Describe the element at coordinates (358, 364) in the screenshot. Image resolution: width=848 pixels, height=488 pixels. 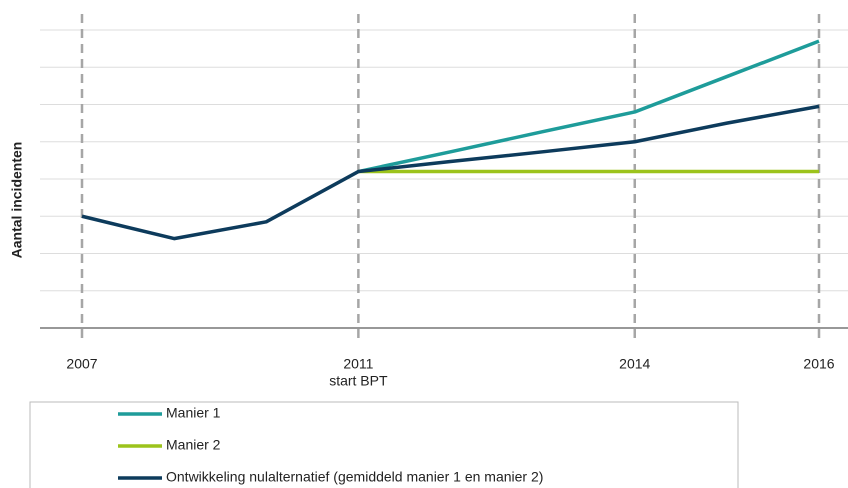
I see `x-tick-label: 2011` at that location.